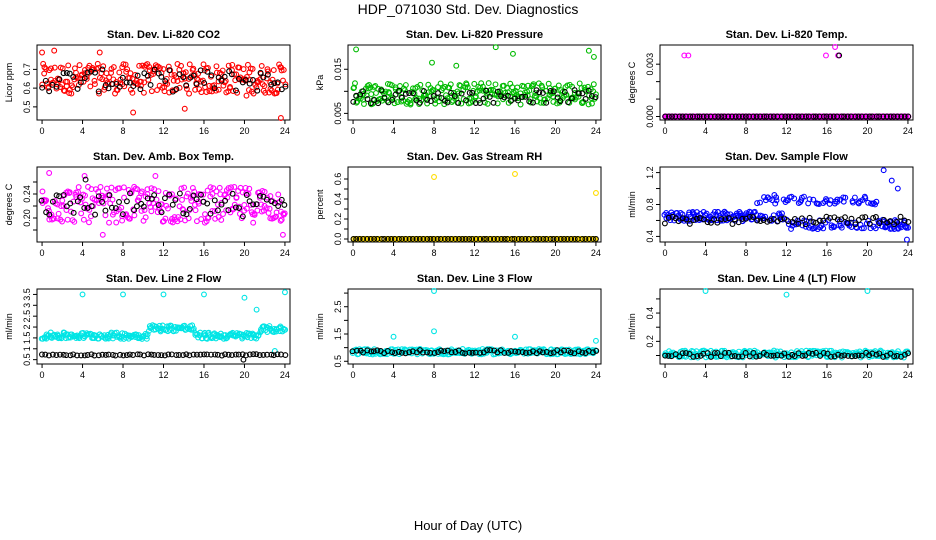 The image size is (936, 540). Describe the element at coordinates (632, 82) in the screenshot. I see `y-axis-label: degrees C` at that location.